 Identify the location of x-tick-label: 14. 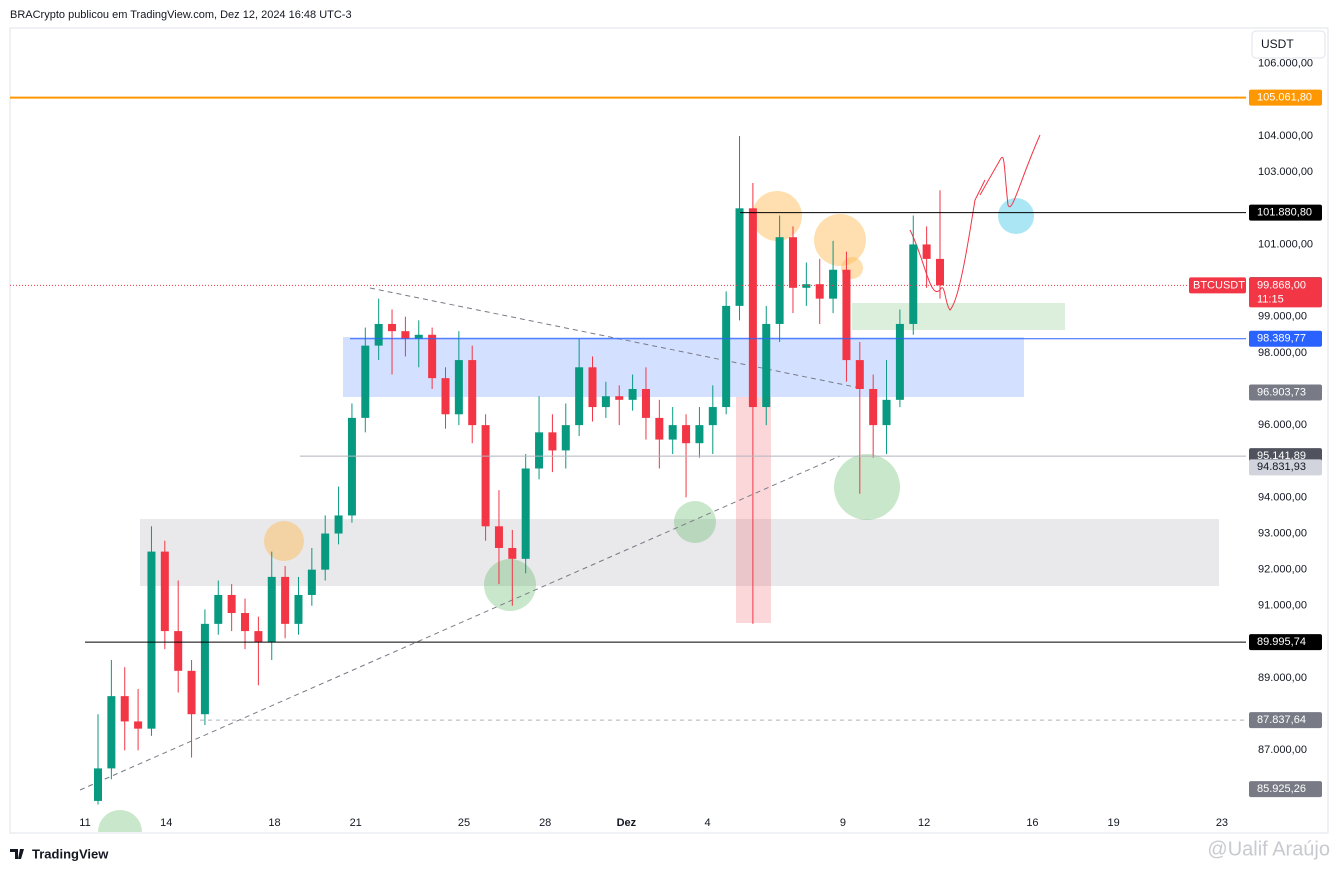
(166, 823).